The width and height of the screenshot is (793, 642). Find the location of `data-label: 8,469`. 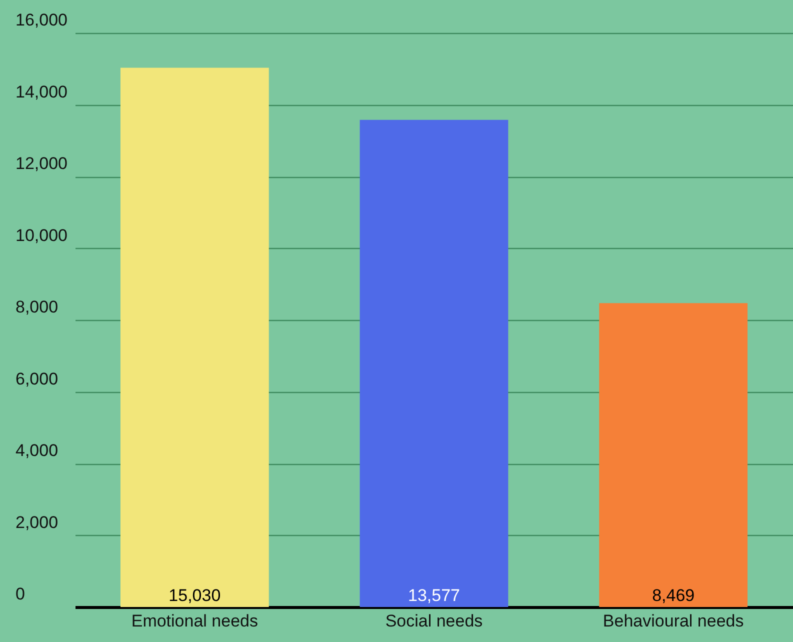

data-label: 8,469 is located at coordinates (673, 595).